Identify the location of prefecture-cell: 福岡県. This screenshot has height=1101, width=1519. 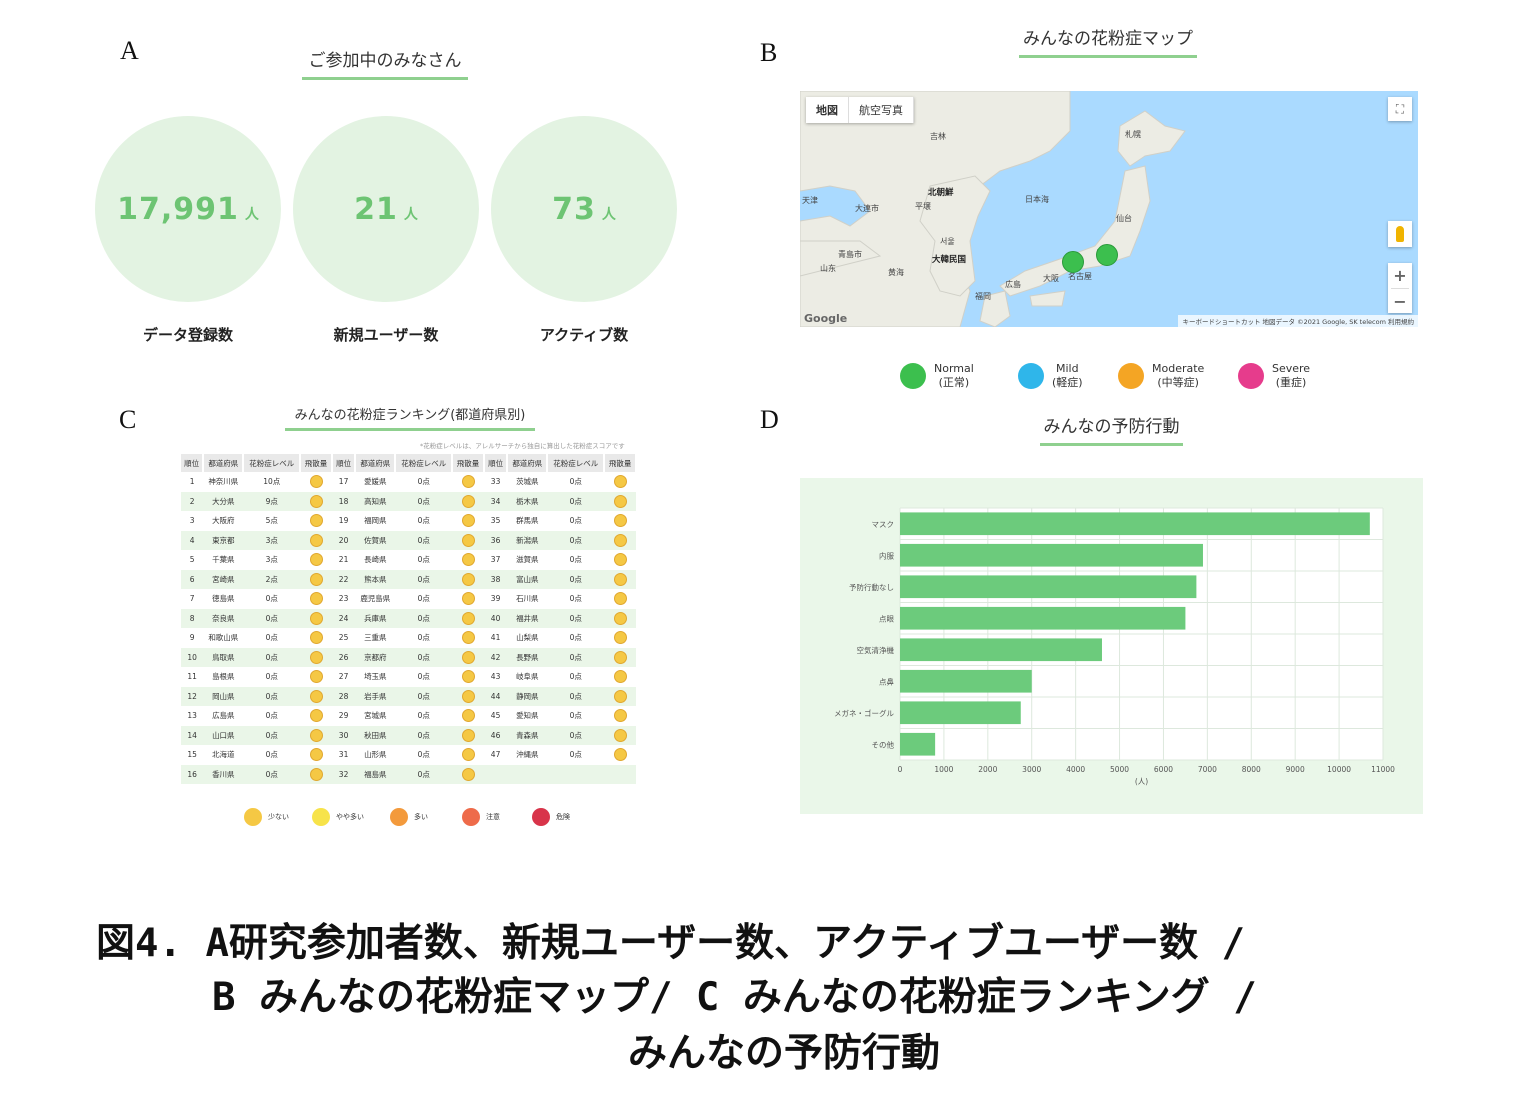
(375, 521).